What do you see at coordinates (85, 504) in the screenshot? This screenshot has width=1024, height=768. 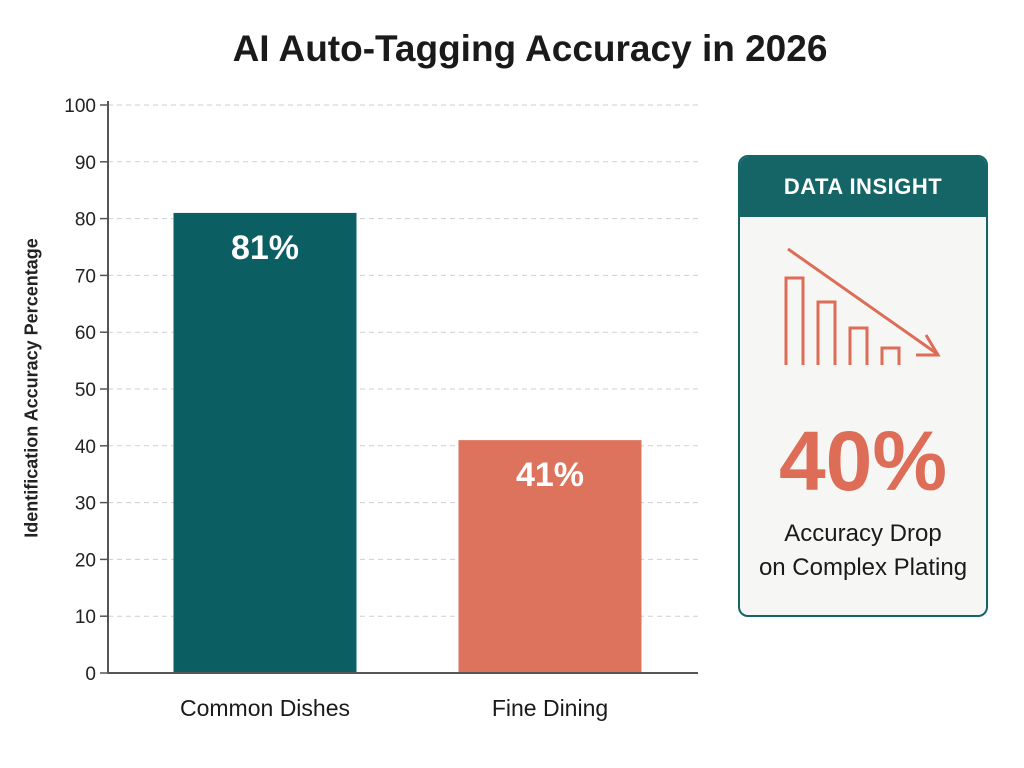 I see `y-tick-label: 30` at bounding box center [85, 504].